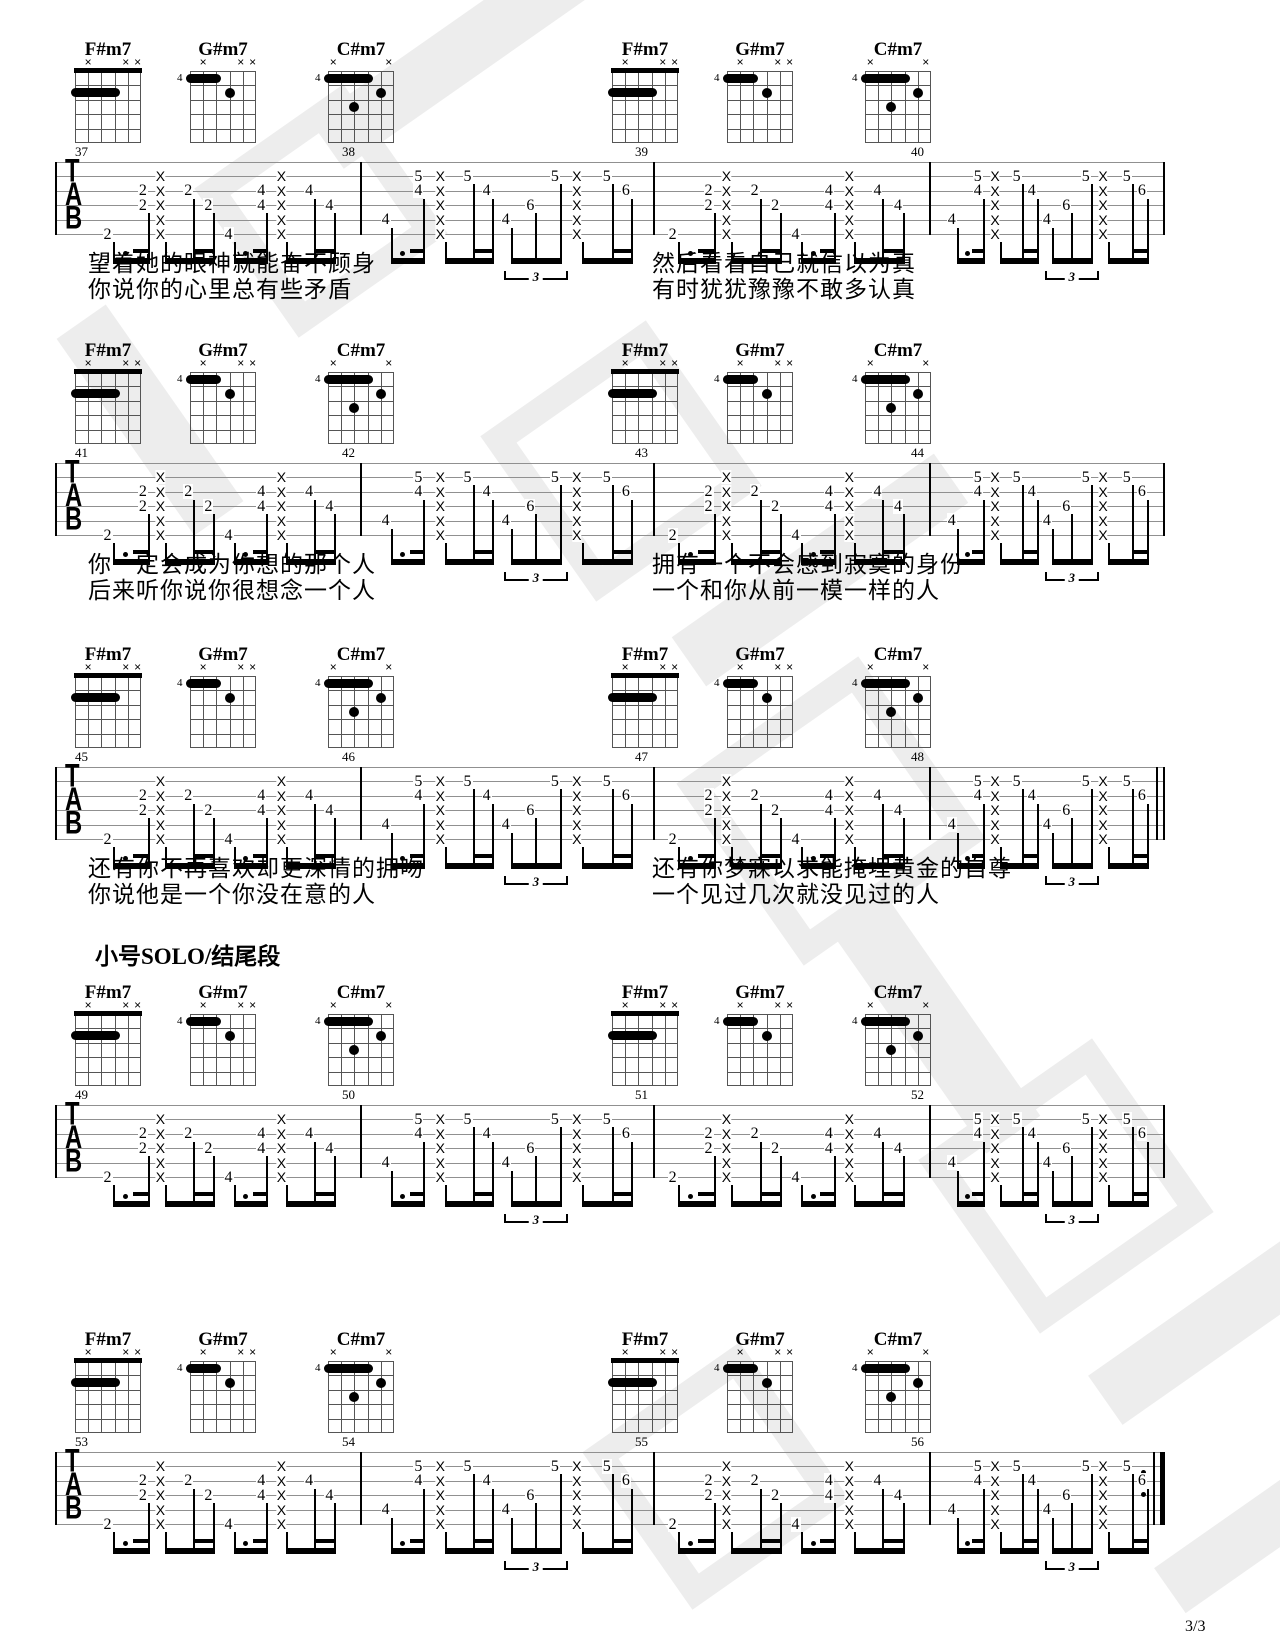  What do you see at coordinates (348, 1441) in the screenshot?
I see `measure-number: 54` at bounding box center [348, 1441].